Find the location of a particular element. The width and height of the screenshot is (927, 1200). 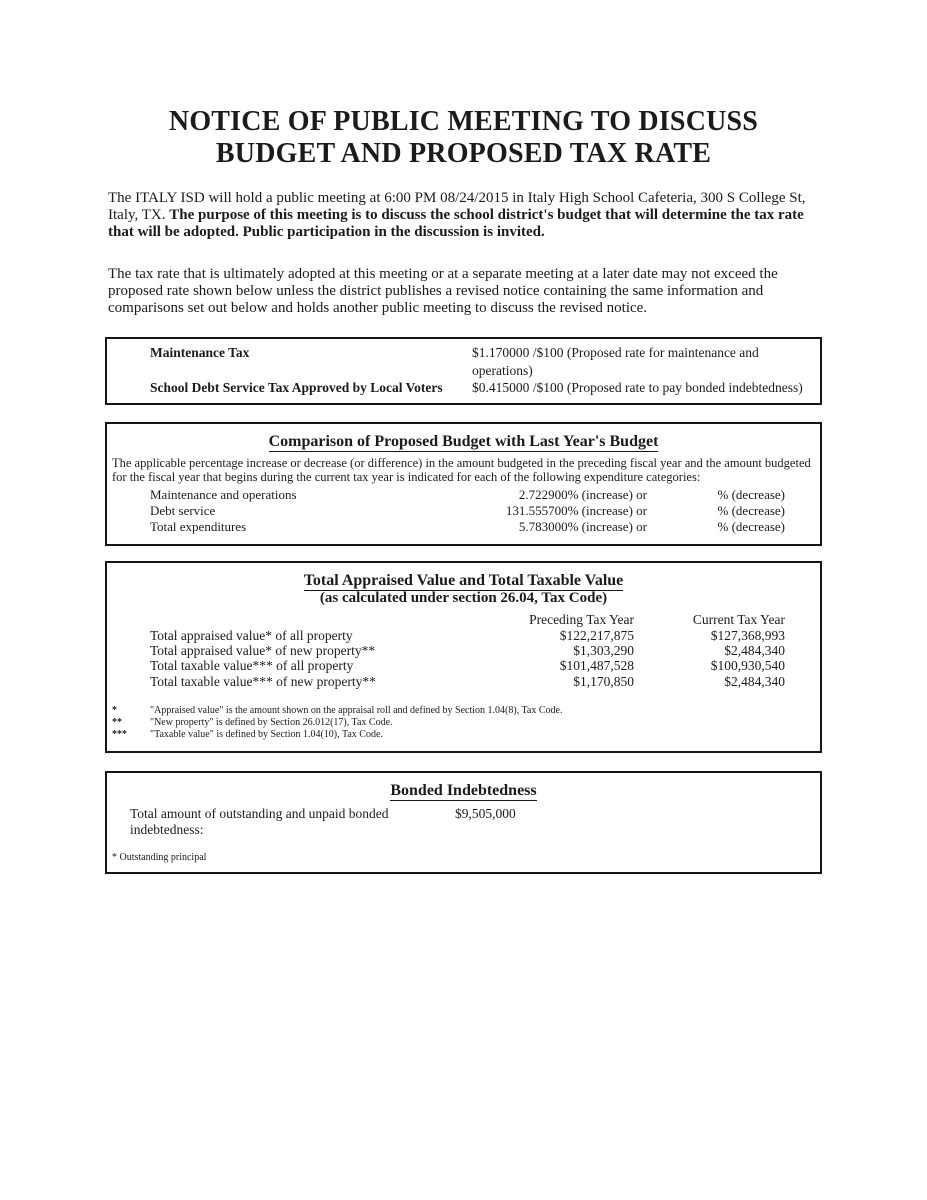

value-row-preceding: $122,217,875 is located at coordinates (596, 635).